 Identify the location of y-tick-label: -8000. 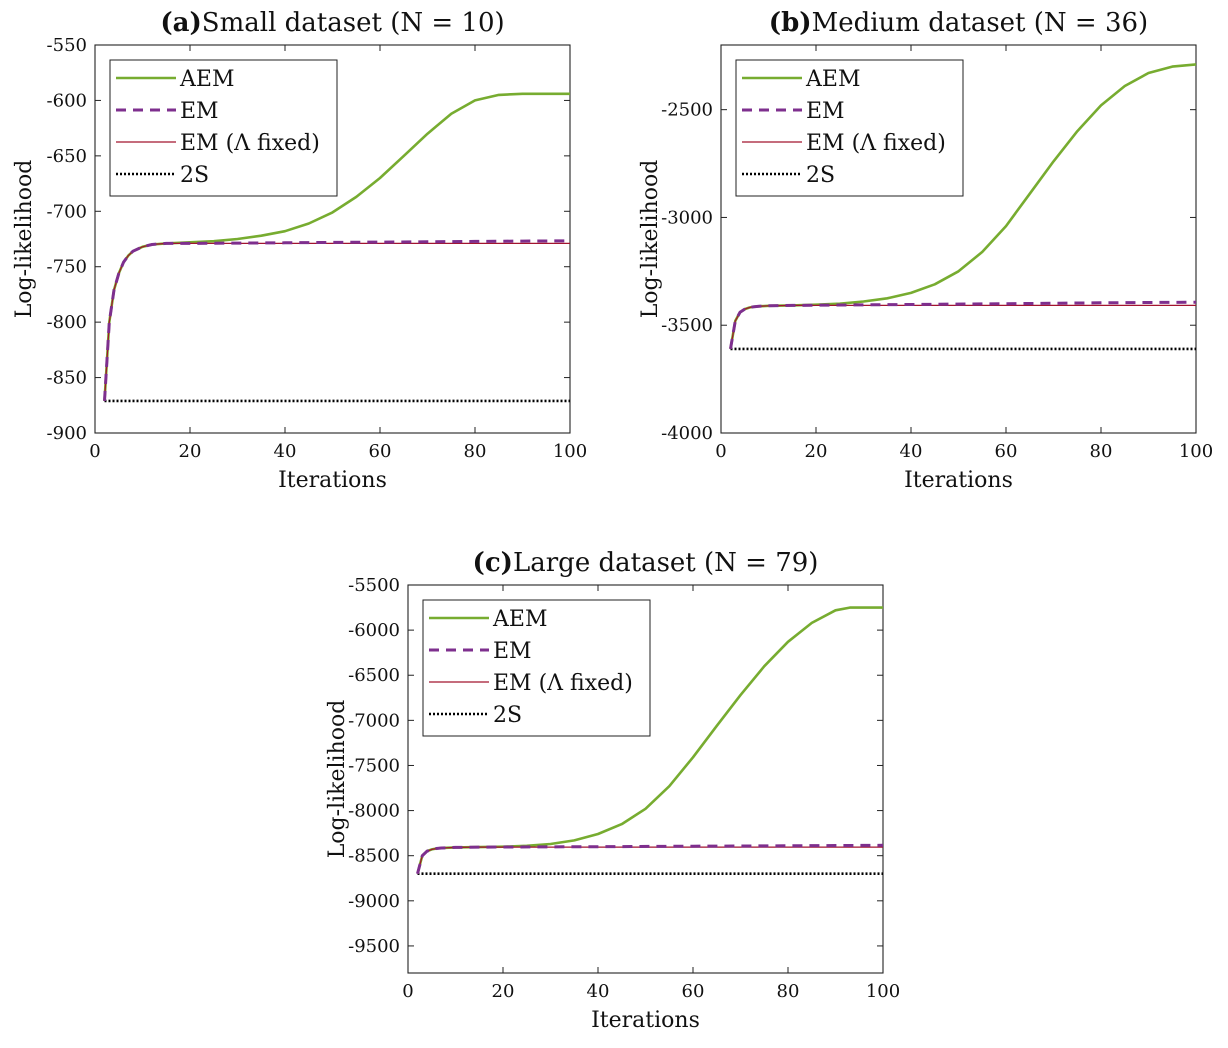
(374, 811).